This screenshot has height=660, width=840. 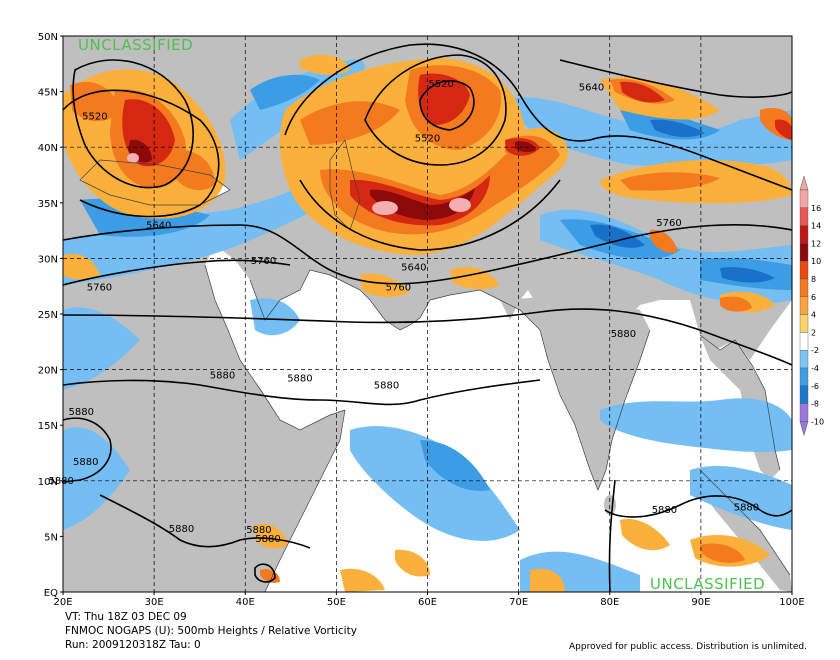 I want to click on contour-5880-mid, so click(x=302, y=392).